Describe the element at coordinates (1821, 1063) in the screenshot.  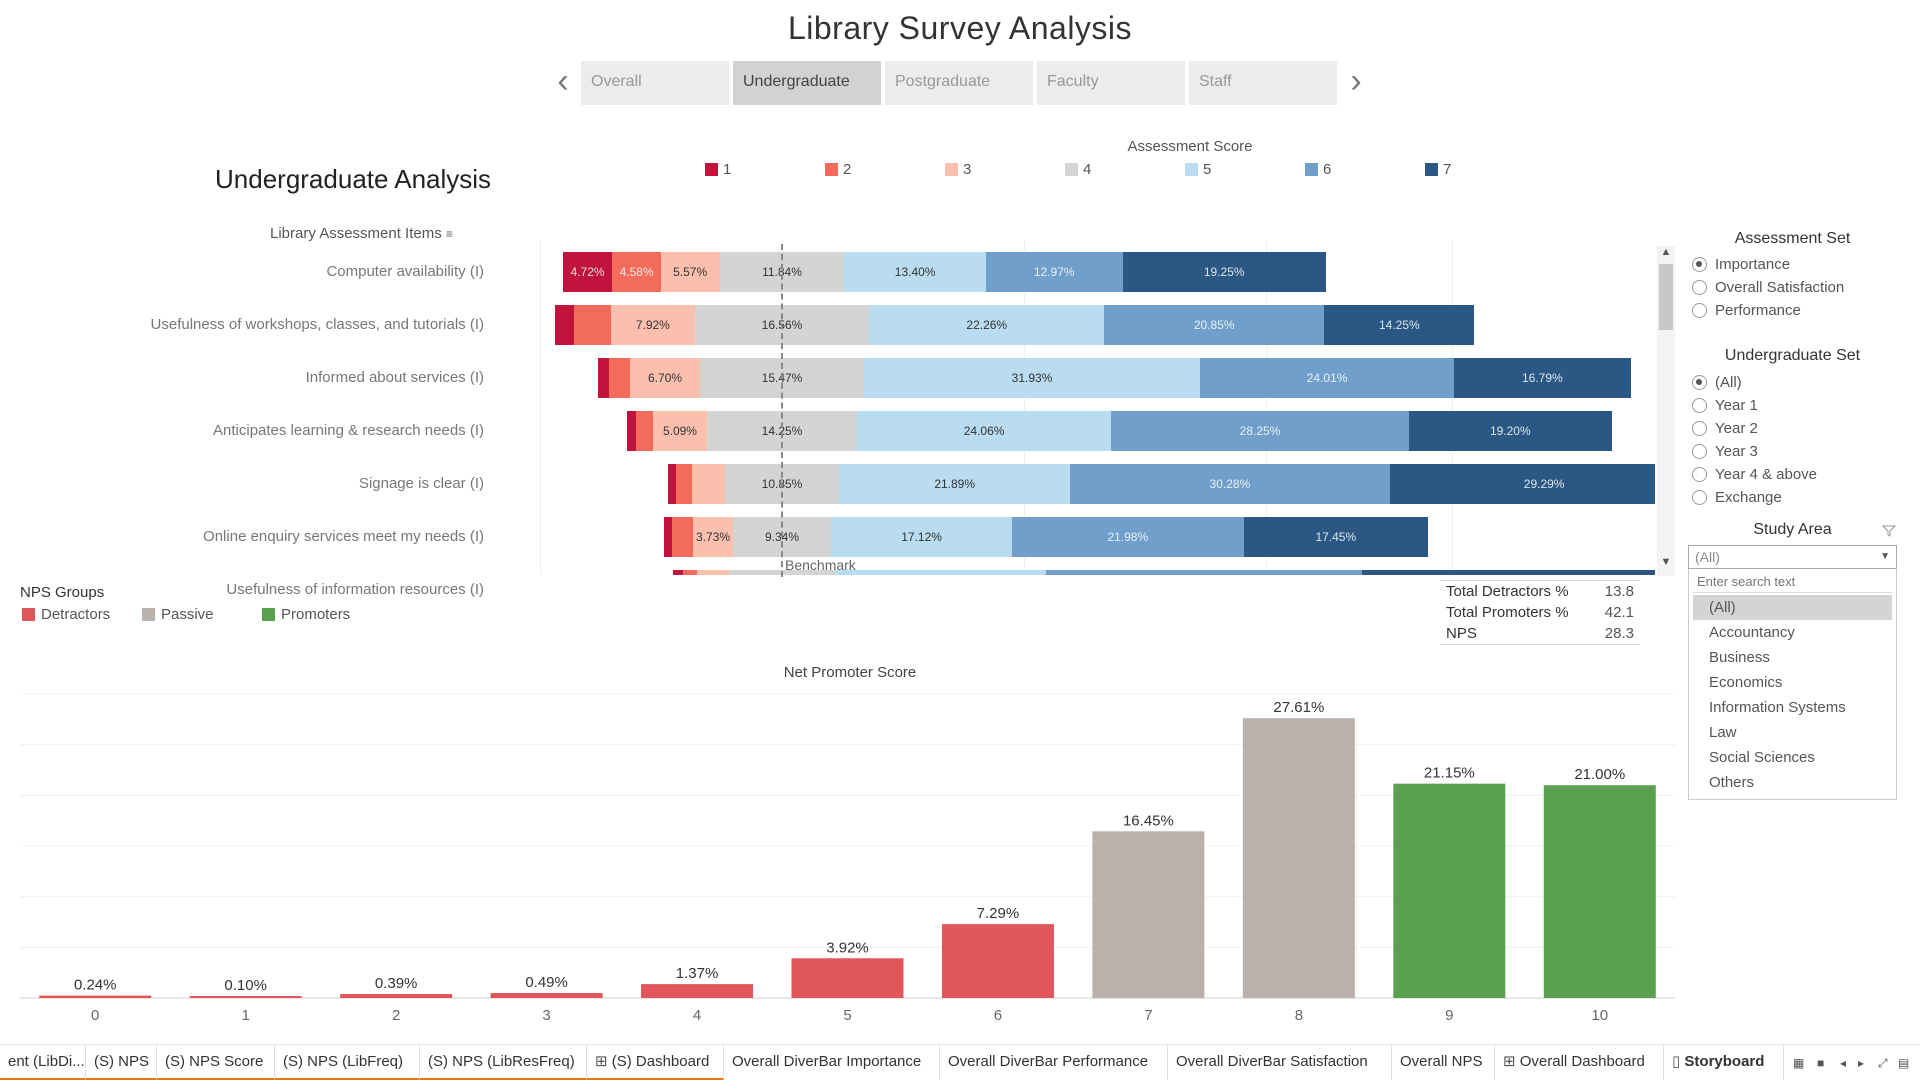
I see `filmstrip-icon: ■` at that location.